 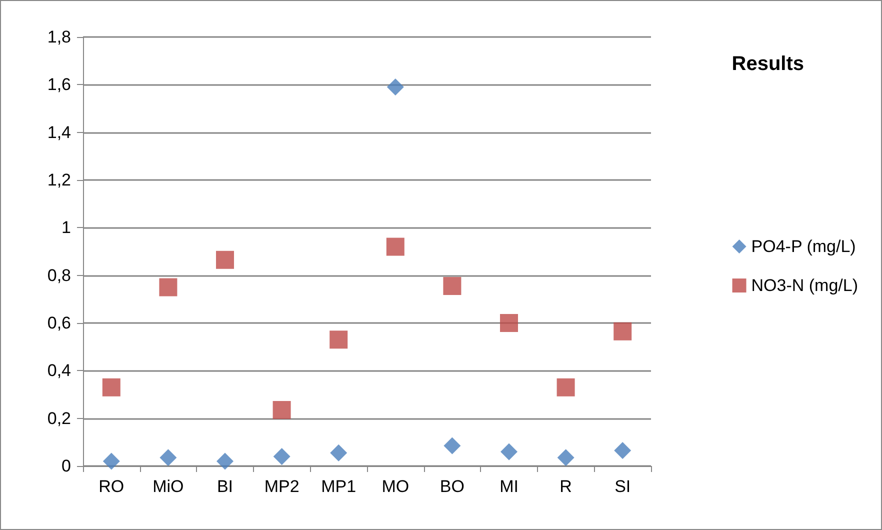 I want to click on x-tick-label: MO, so click(x=396, y=486).